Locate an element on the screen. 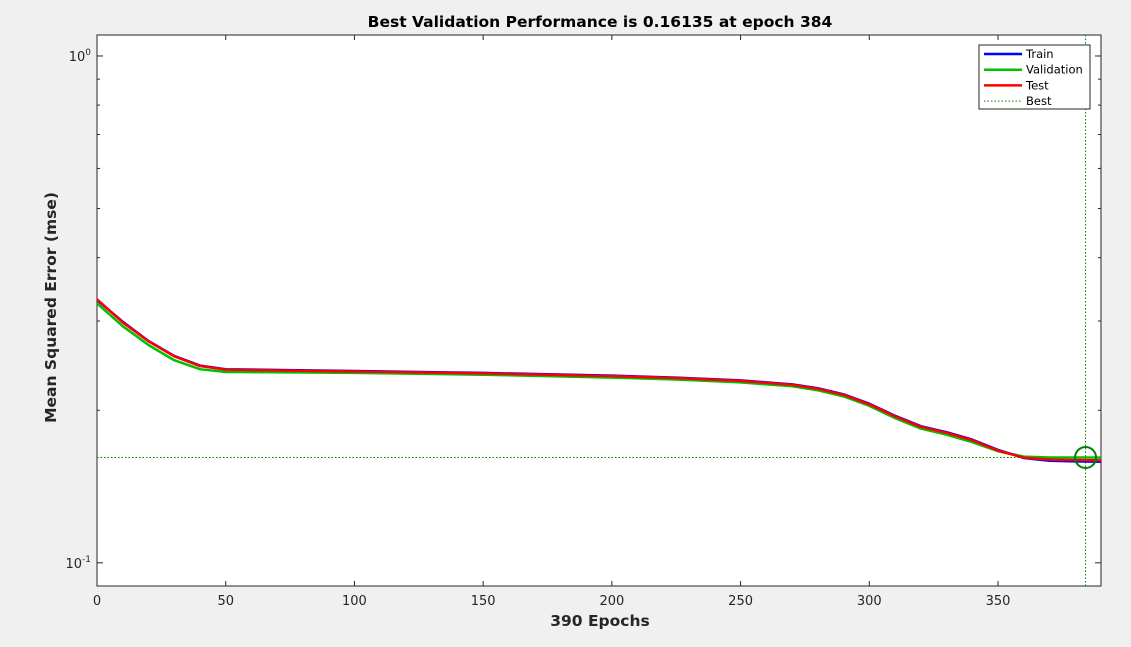  x-tick-label: 100 is located at coordinates (354, 601).